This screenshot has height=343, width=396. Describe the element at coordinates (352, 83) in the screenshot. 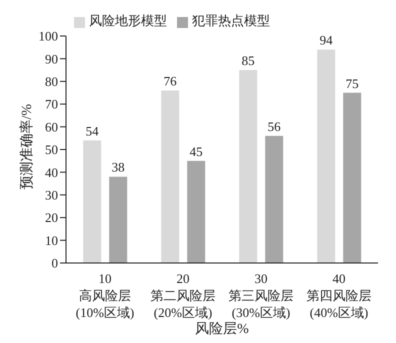

I see `data-label: 75` at that location.